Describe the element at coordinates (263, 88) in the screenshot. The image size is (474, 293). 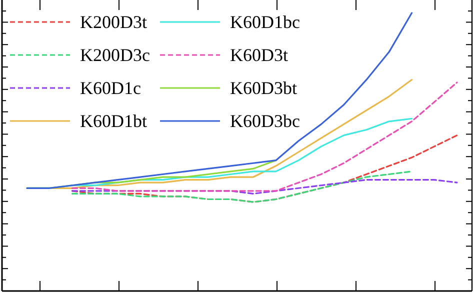
I see `legend-label: K60D3bt` at that location.